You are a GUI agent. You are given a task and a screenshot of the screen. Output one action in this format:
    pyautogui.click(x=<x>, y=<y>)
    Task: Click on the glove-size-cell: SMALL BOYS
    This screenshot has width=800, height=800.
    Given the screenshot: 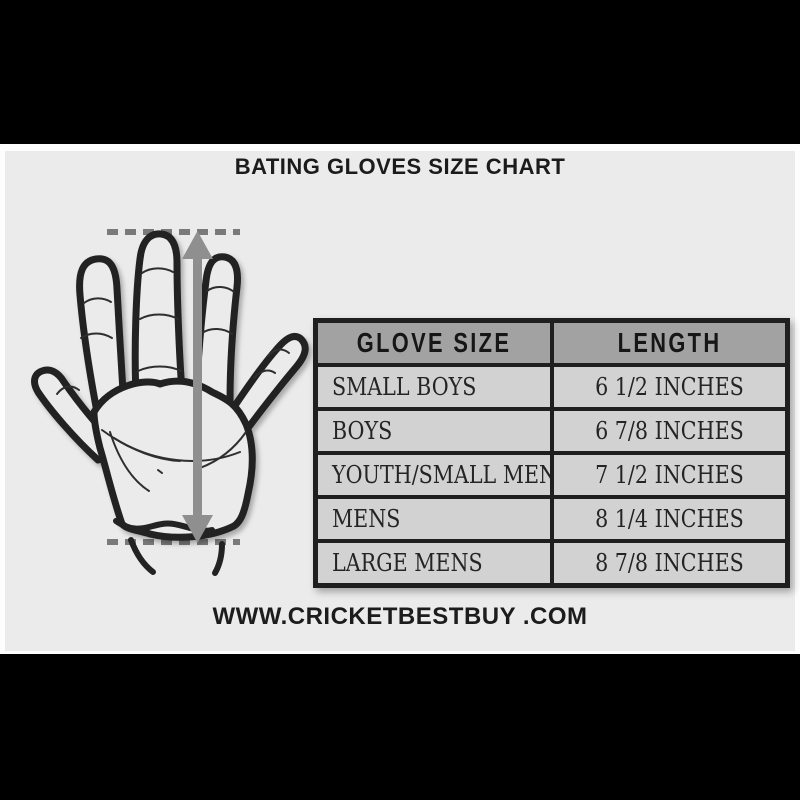 What is the action you would take?
    pyautogui.click(x=433, y=387)
    